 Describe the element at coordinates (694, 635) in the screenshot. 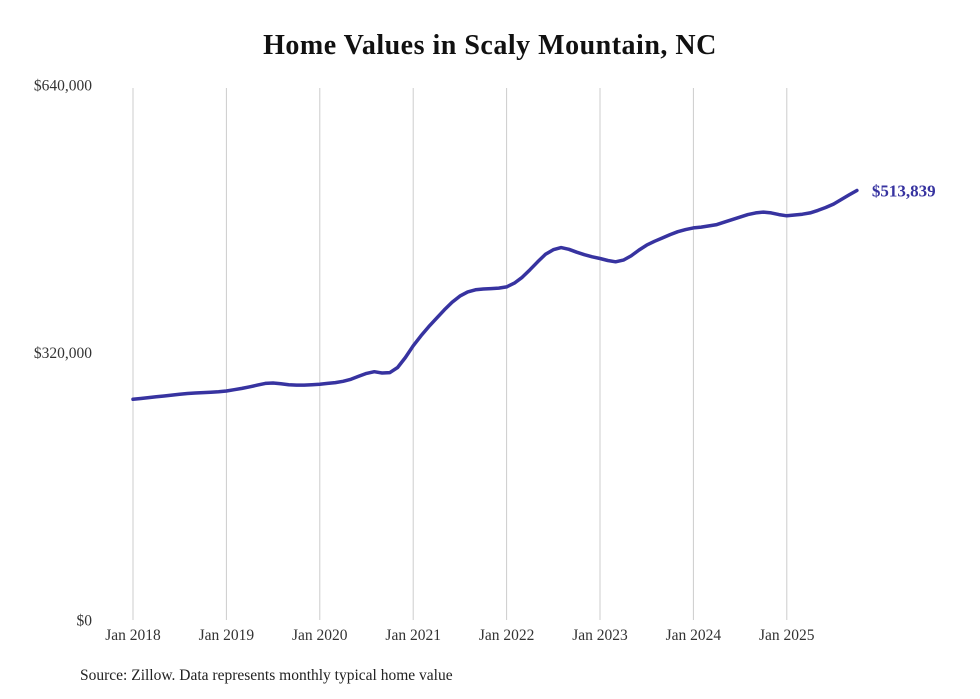

I see `x-tick-label: Jan 2024` at that location.